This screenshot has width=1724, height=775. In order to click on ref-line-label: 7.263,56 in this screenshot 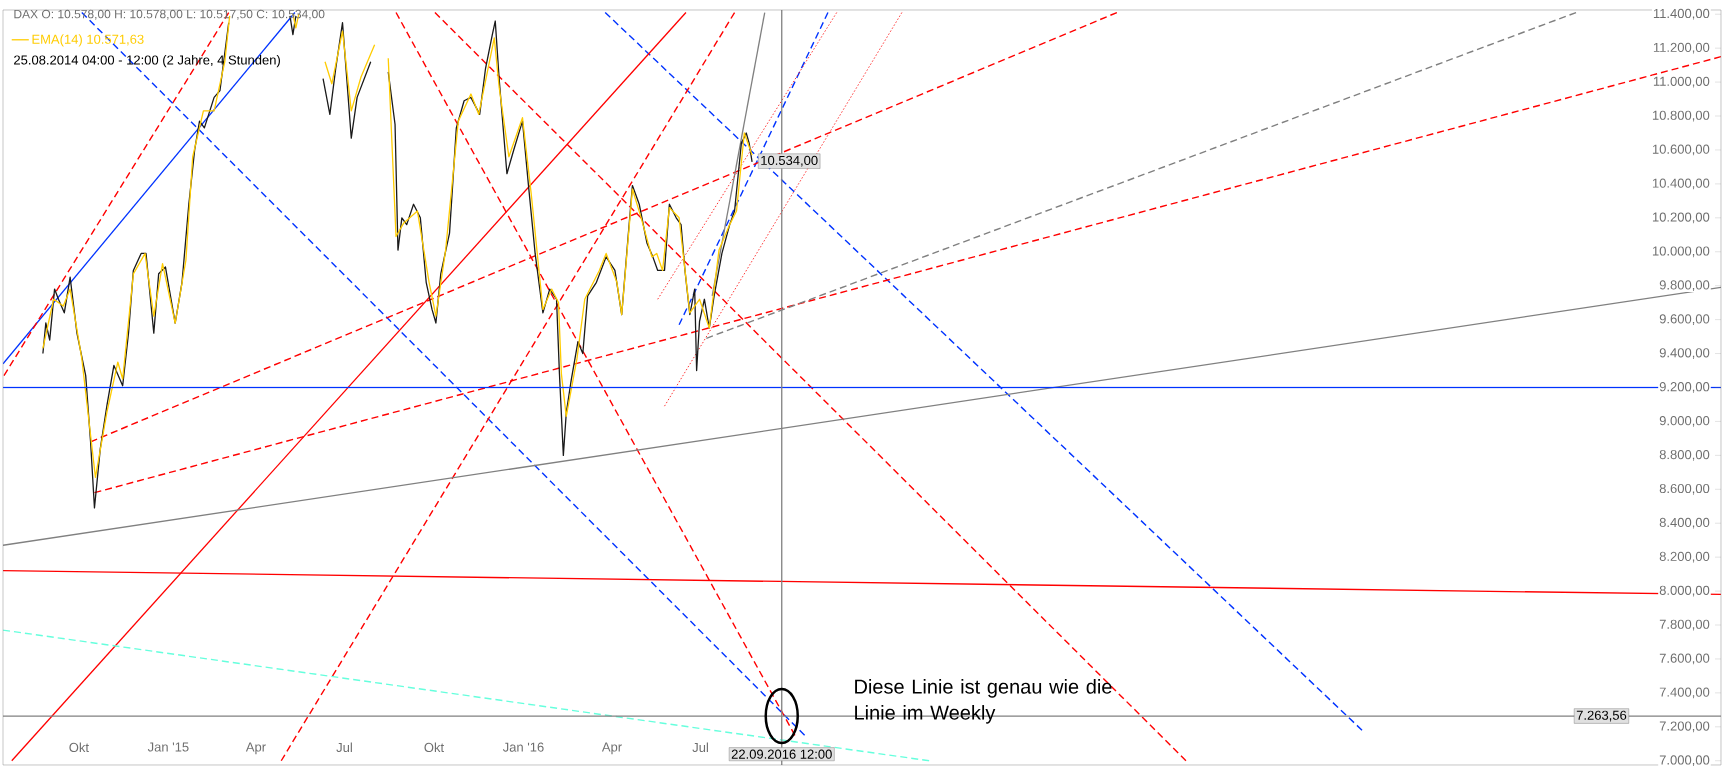, I will do `click(1601, 716)`.